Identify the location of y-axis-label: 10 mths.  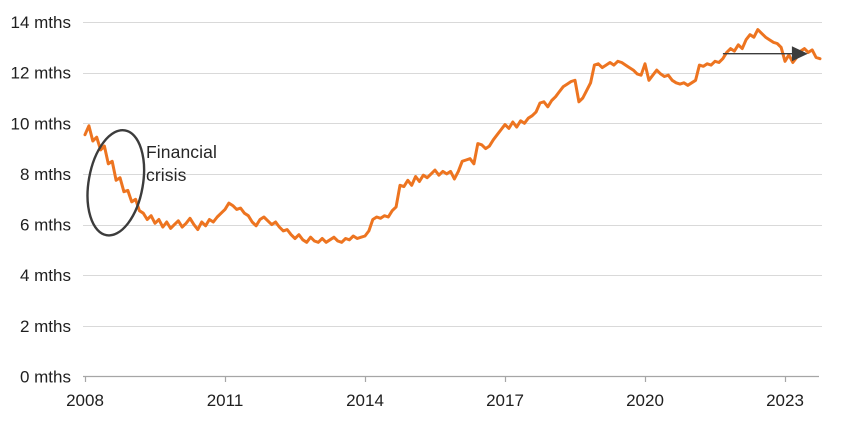
(41, 123).